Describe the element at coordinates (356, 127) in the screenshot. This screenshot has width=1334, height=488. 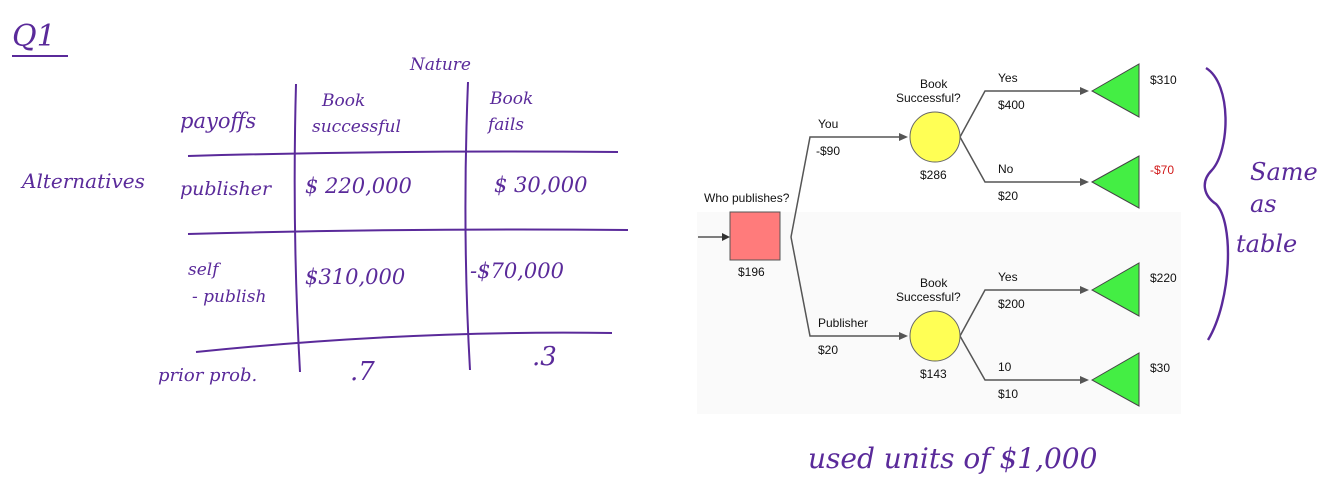
I see `col-success-line2: successful` at that location.